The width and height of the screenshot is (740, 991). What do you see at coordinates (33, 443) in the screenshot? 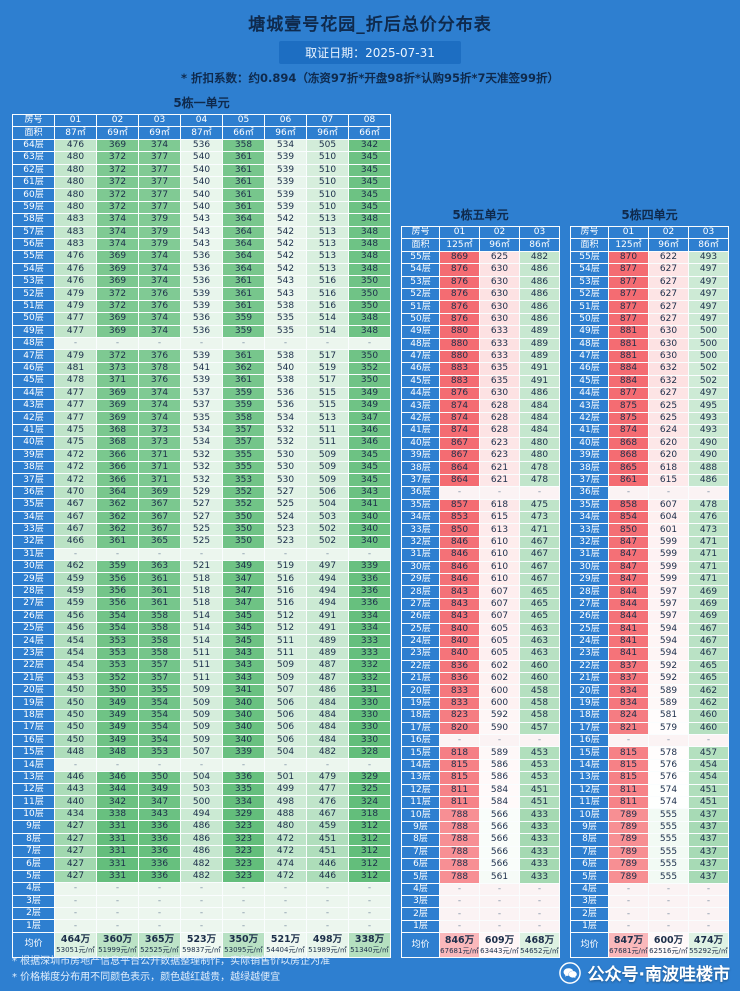
I see `floor-label: 40层` at bounding box center [33, 443].